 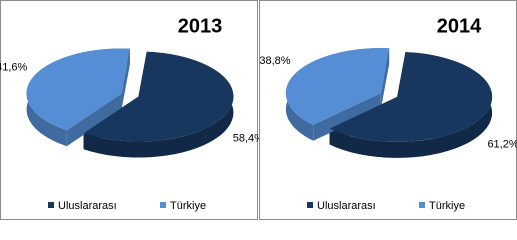 I want to click on data-label: 38,8%, so click(x=274, y=61).